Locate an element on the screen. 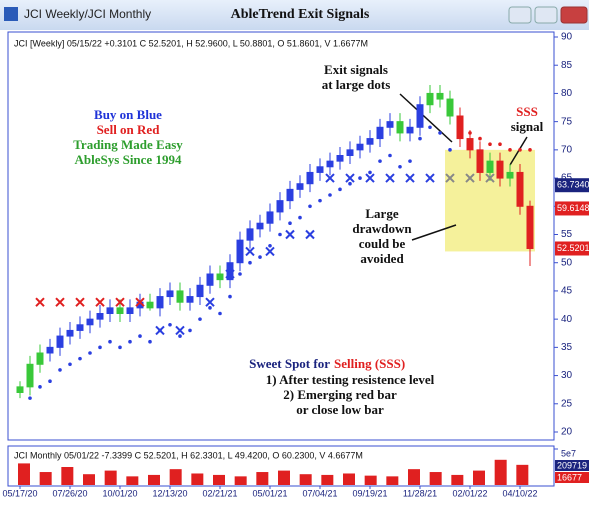 This screenshot has width=589, height=505. arrow is located at coordinates (518, 151).